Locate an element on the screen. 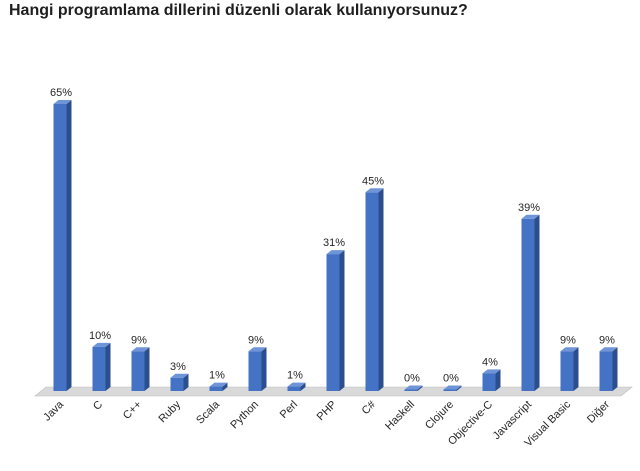 The image size is (640, 471). category-label: C is located at coordinates (98, 406).